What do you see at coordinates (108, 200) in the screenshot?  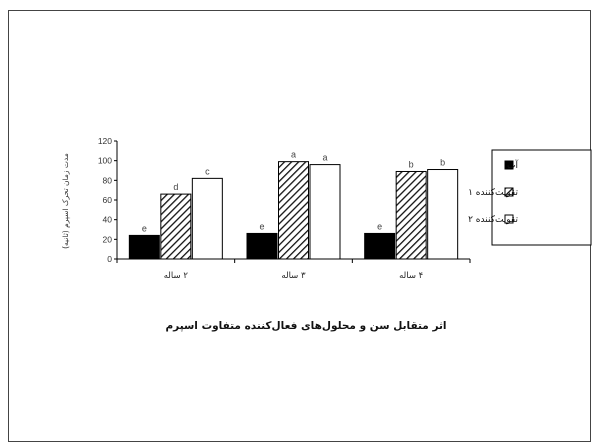 I see `y-tick-label: 60` at bounding box center [108, 200].